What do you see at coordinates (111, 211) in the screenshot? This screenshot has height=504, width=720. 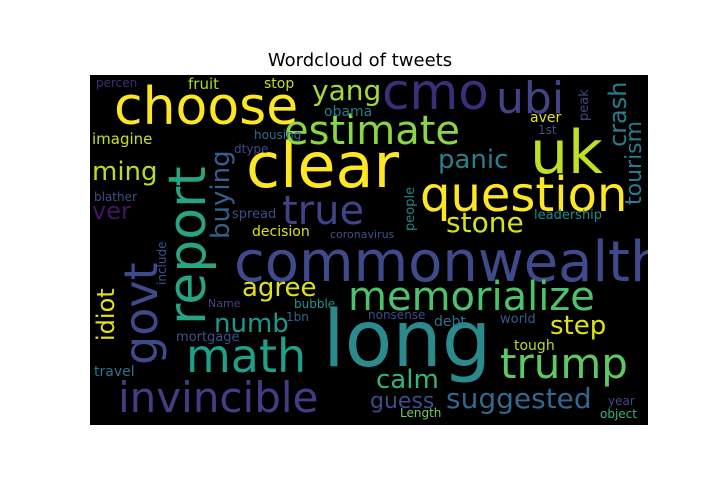 I see `word-ver: ver` at bounding box center [111, 211].